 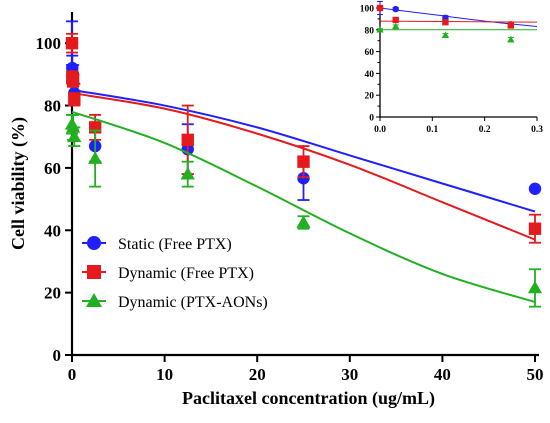 What do you see at coordinates (52, 168) in the screenshot?
I see `y-tick-label: 60` at bounding box center [52, 168].